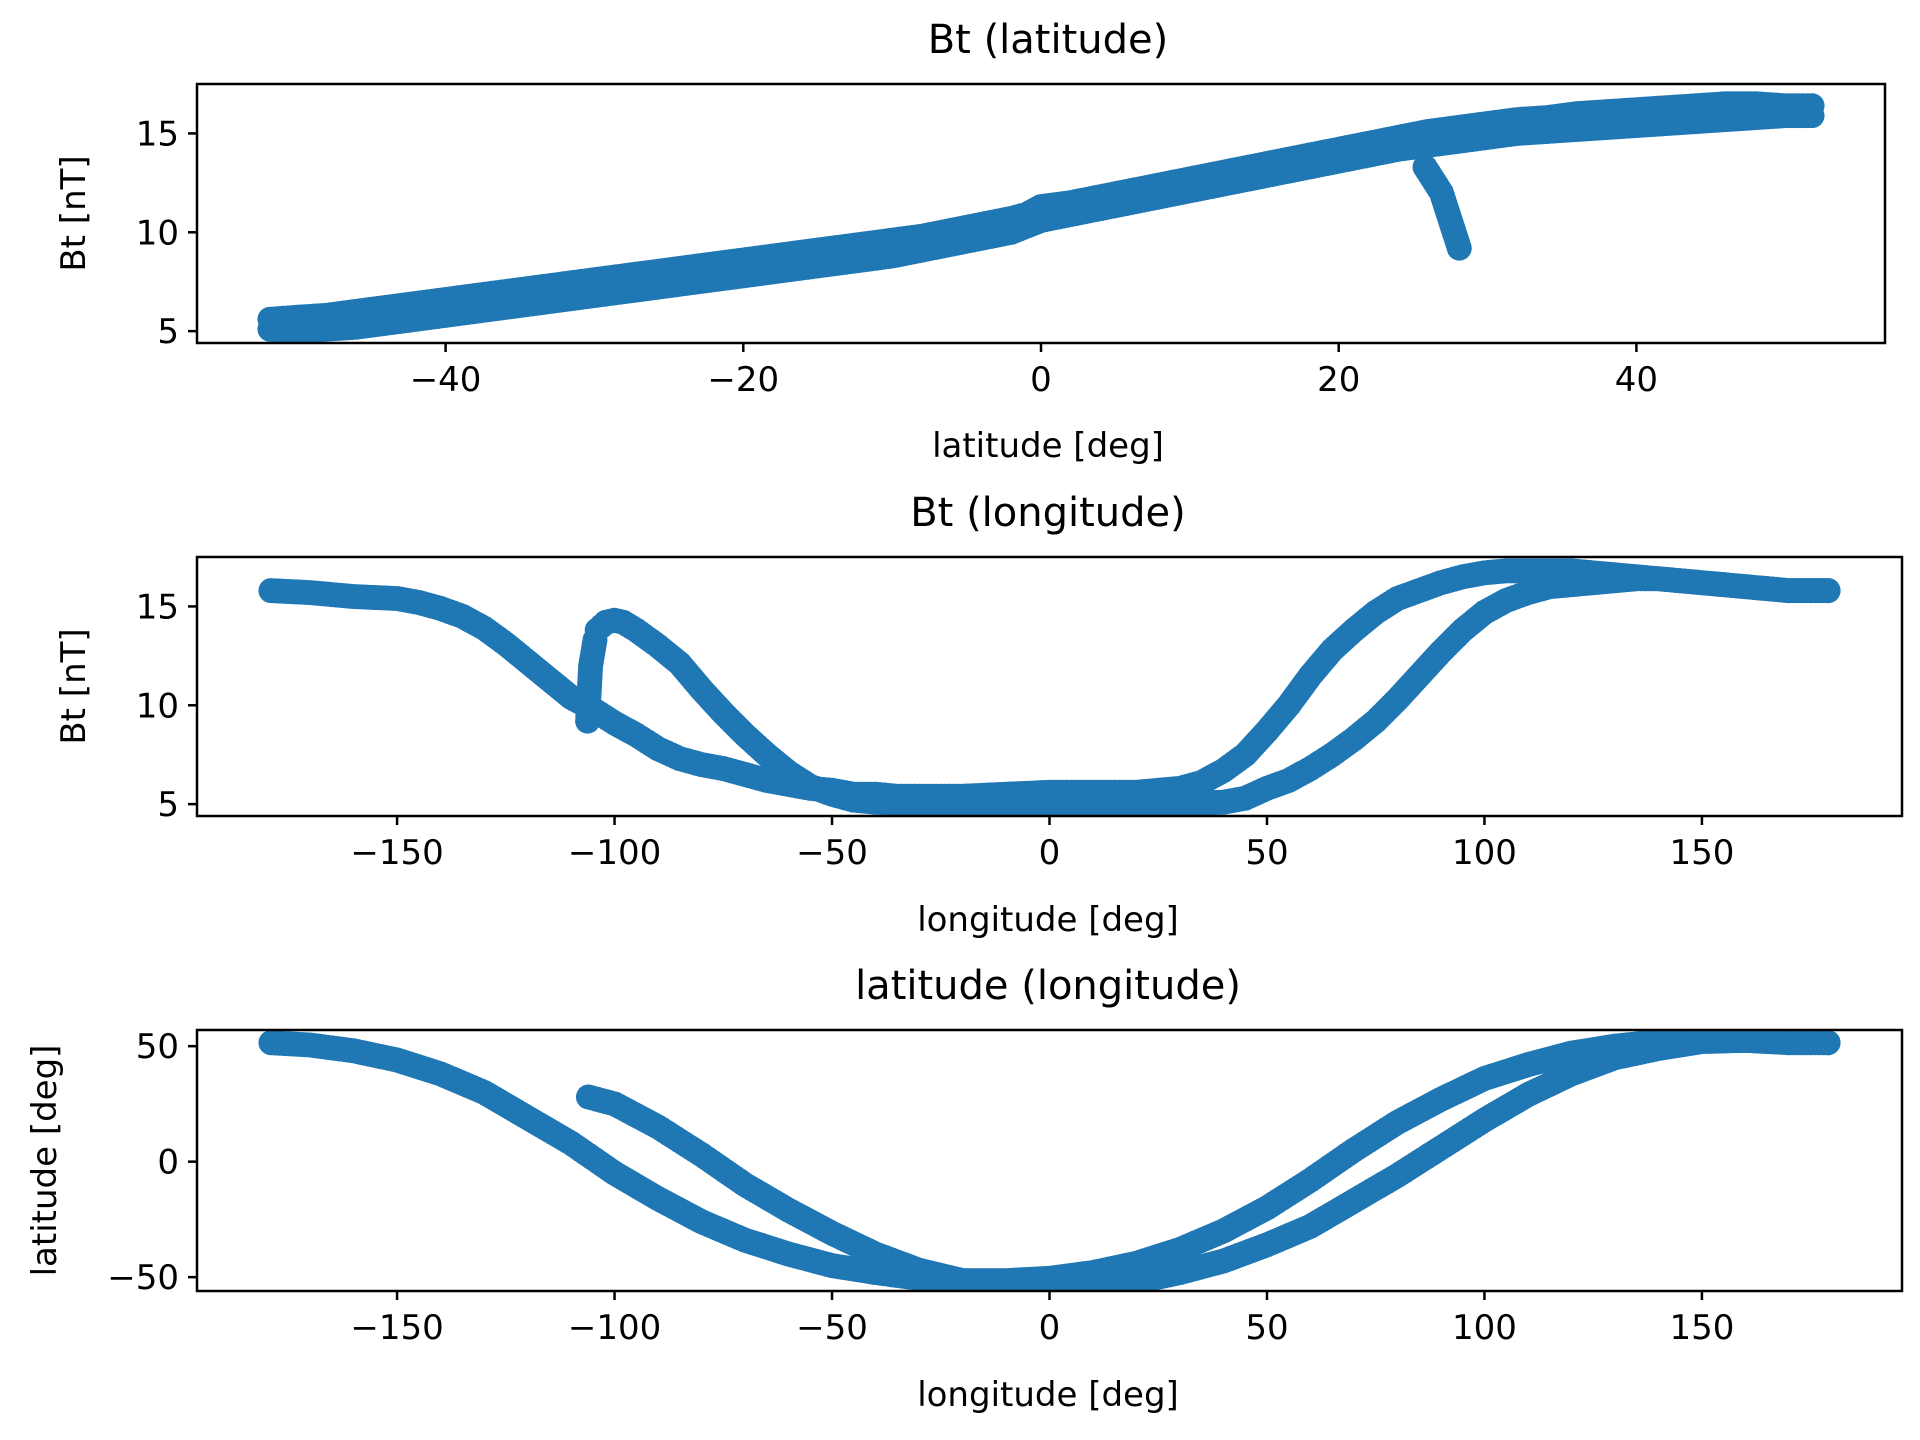  I want to click on y-tick-label: −50, so click(143, 1278).